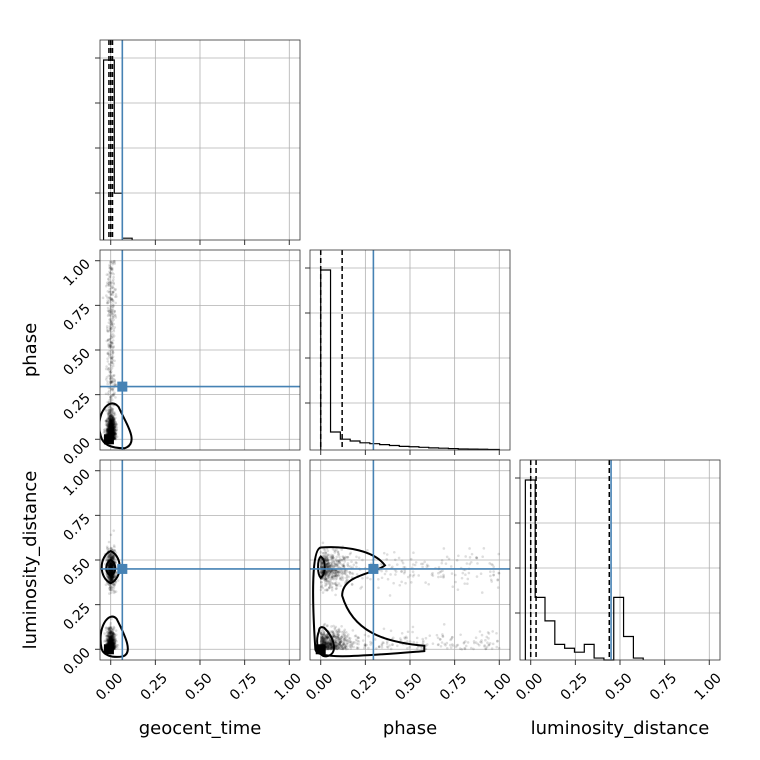 The height and width of the screenshot is (760, 760). Describe the element at coordinates (76, 272) in the screenshot. I see `y-tick-label: 1.00` at that location.